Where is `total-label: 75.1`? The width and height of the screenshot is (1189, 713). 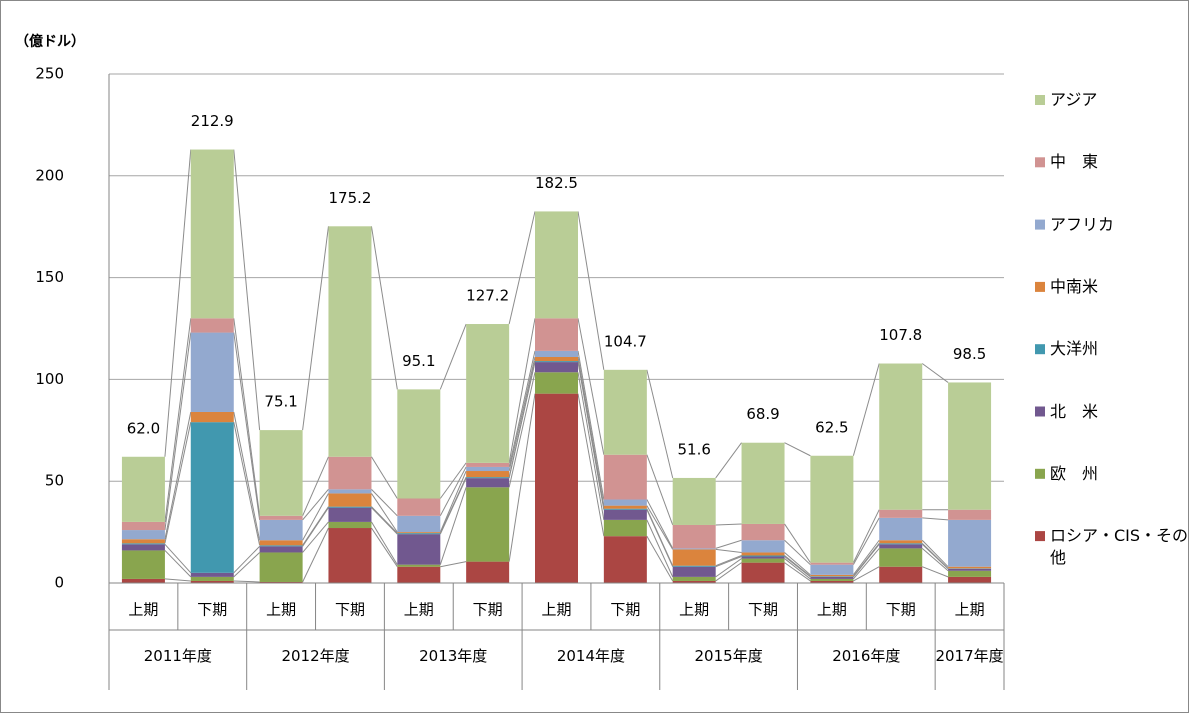
total-label: 75.1 is located at coordinates (280, 402).